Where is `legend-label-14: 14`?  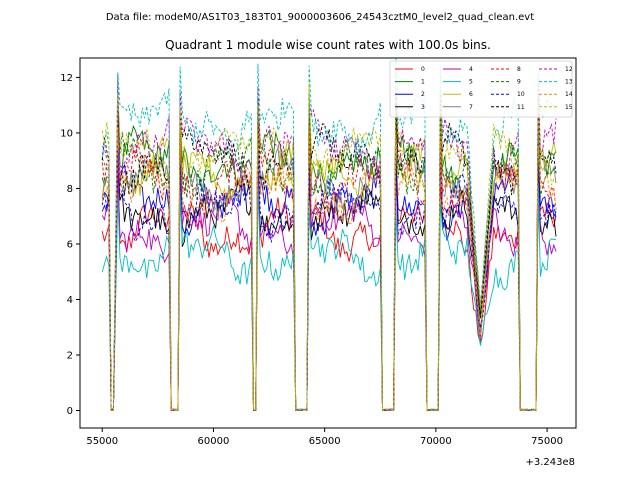
legend-label-14: 14 is located at coordinates (569, 94).